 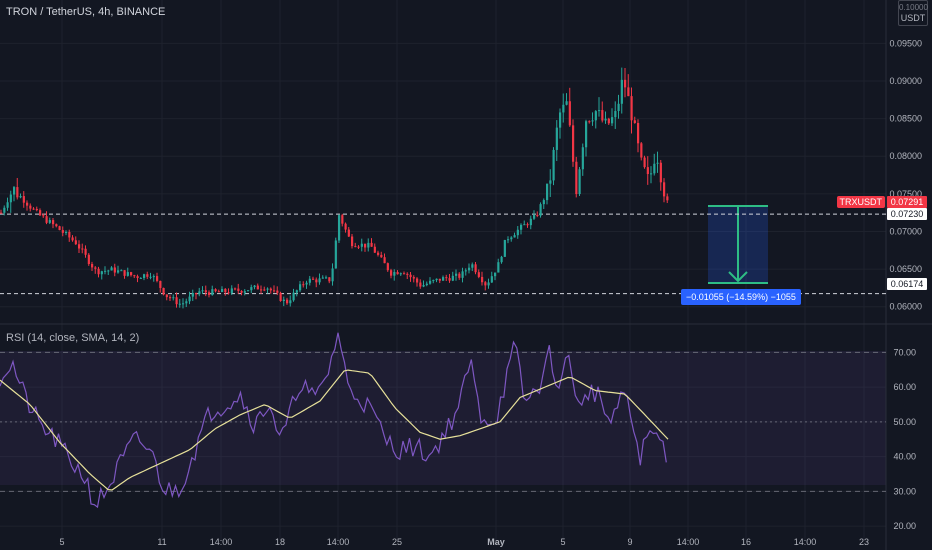 I want to click on price-tick-label: 0.07000, so click(x=905, y=231).